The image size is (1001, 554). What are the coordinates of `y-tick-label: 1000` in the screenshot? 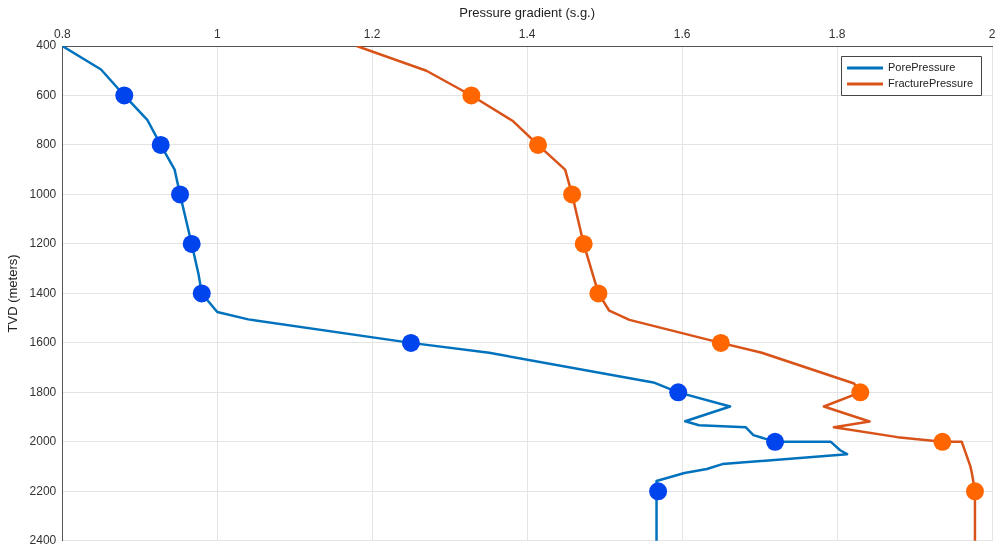 It's located at (43, 193).